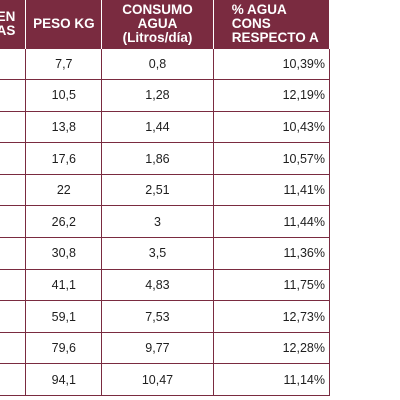 The image size is (400, 400). Describe the element at coordinates (271, 158) in the screenshot. I see `percent-cell: 10,57%` at that location.